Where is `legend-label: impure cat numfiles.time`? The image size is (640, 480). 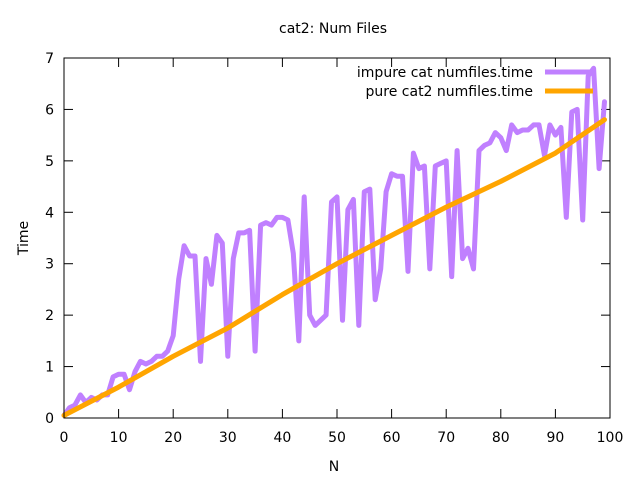
legend-label: impure cat numfiles.time is located at coordinates (445, 73).